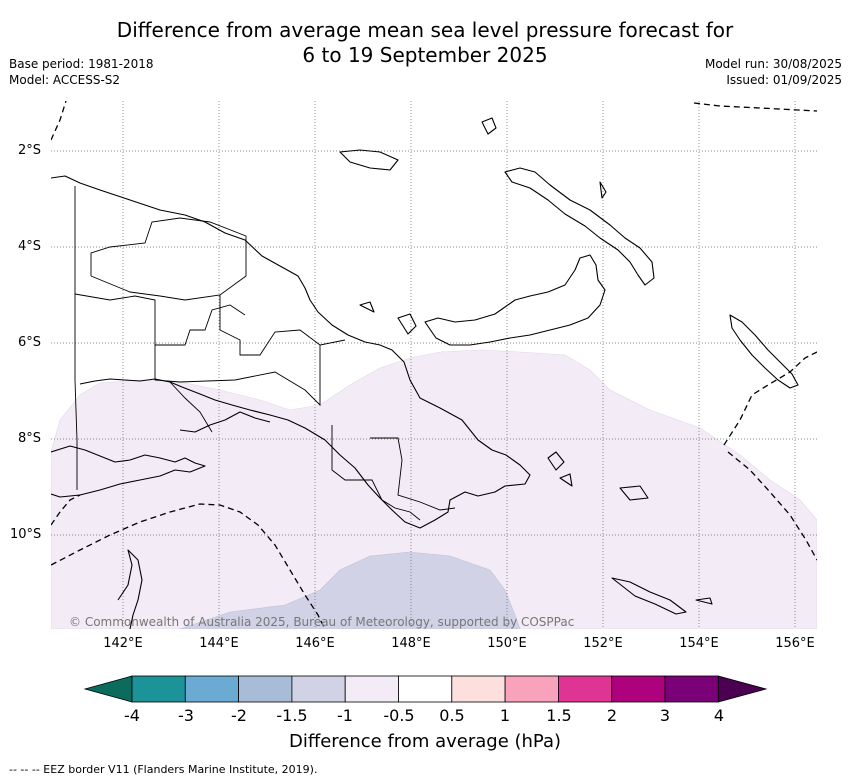 This screenshot has width=850, height=781. I want to click on torres-strait-coast, so click(128, 471).